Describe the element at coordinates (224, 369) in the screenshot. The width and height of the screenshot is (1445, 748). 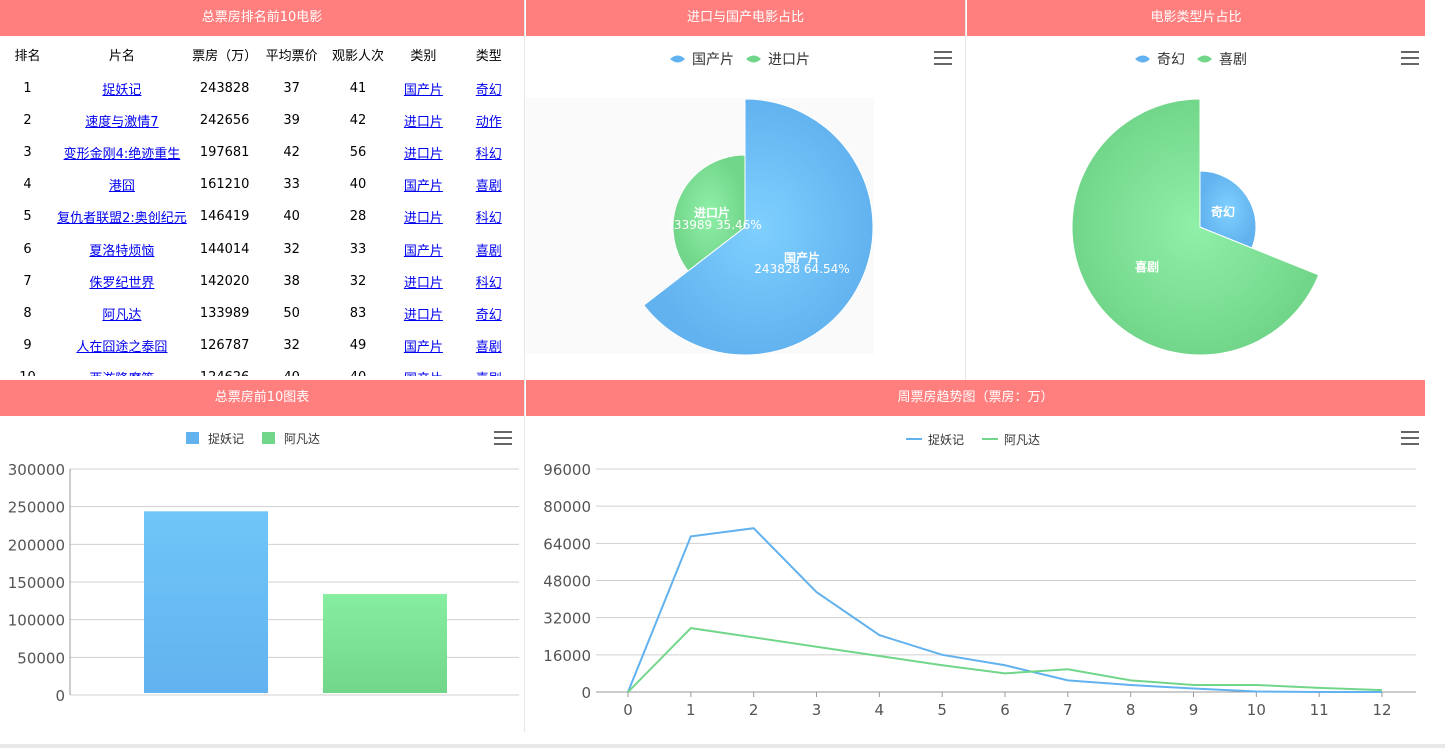
I see `table-cell-box: 124626` at that location.